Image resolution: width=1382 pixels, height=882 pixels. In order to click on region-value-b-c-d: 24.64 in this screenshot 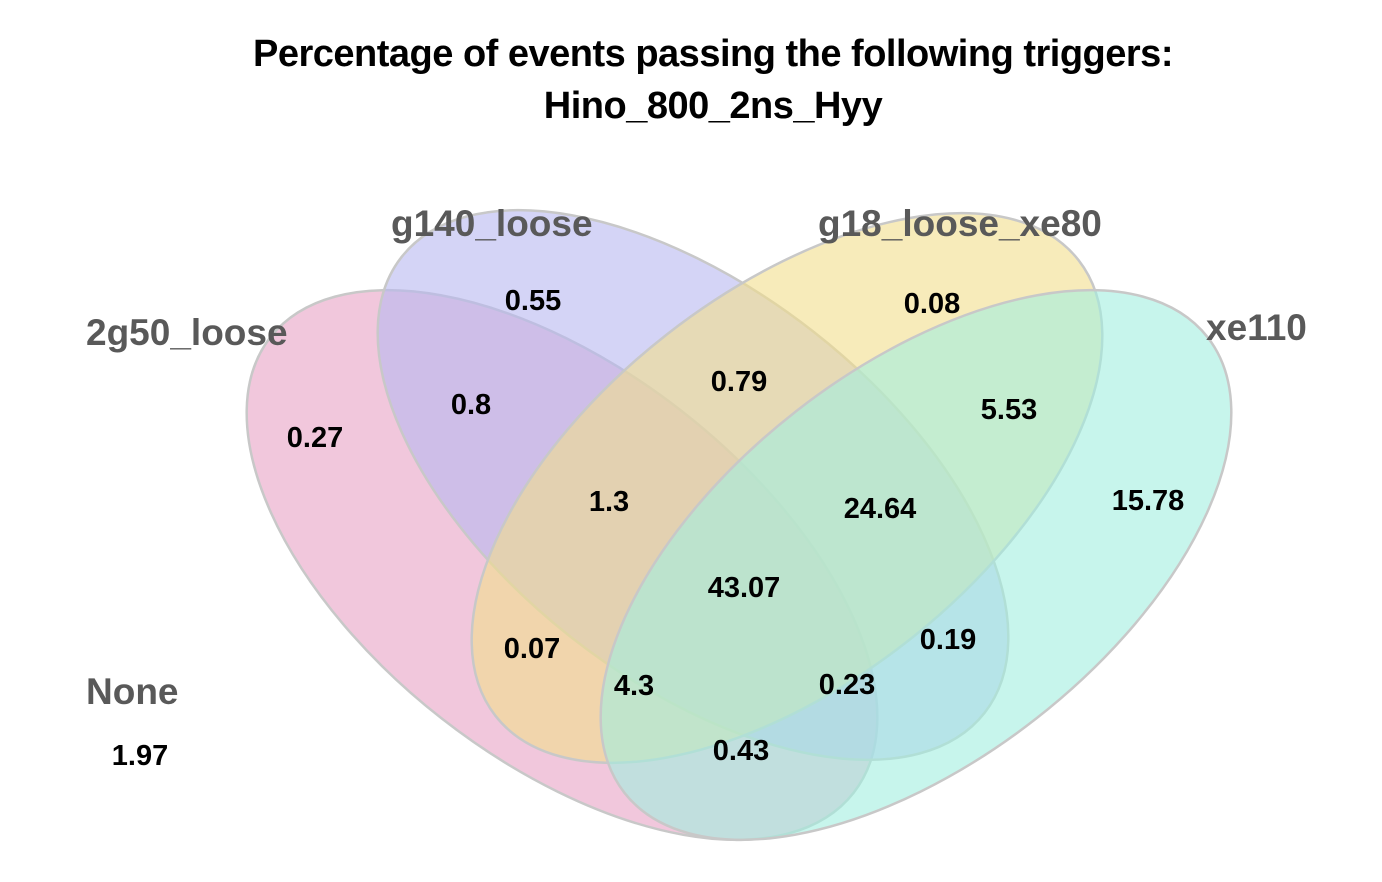, I will do `click(880, 509)`.